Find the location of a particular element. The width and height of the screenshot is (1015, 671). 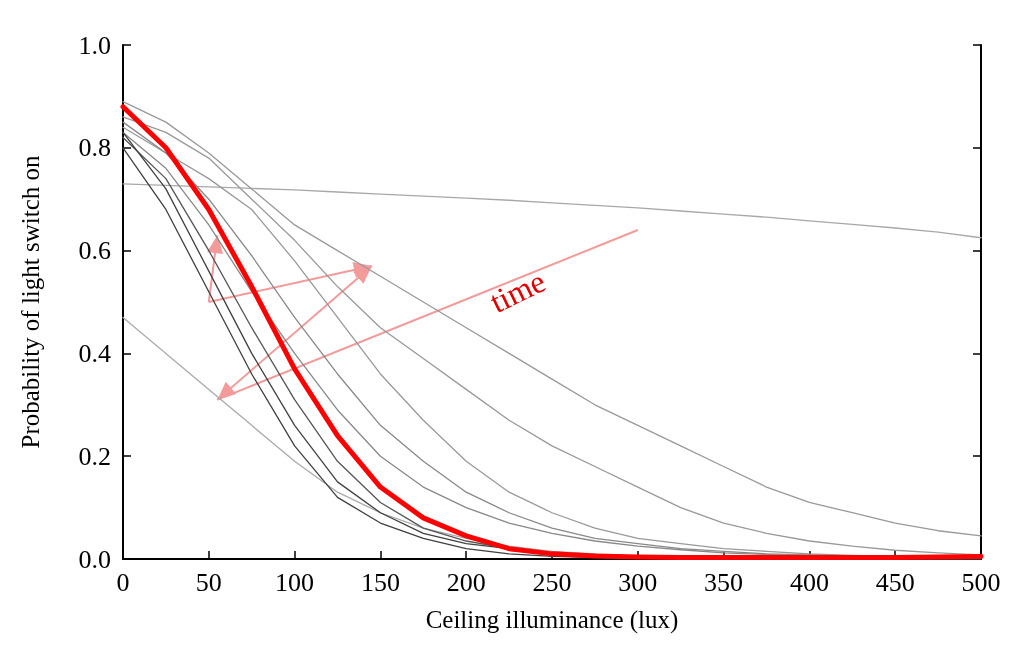

y-tick-label: 0.8 is located at coordinates (94, 148).